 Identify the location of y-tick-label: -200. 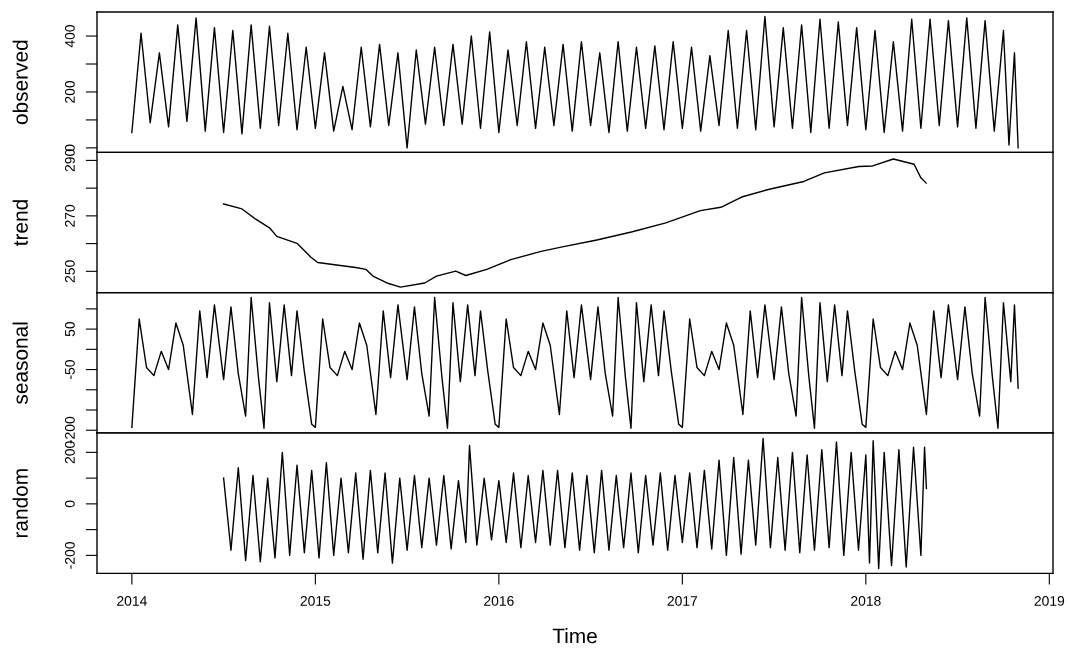
(69, 555).